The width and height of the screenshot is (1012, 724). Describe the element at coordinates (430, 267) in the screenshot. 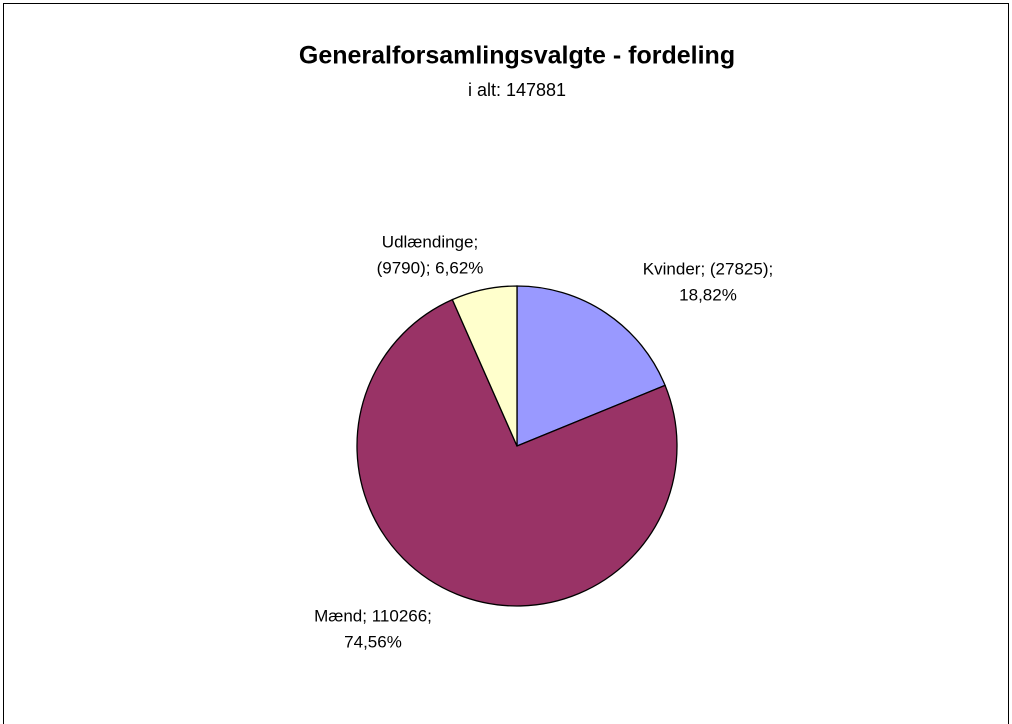

I see `data-label: (9790); 6,62%` at that location.